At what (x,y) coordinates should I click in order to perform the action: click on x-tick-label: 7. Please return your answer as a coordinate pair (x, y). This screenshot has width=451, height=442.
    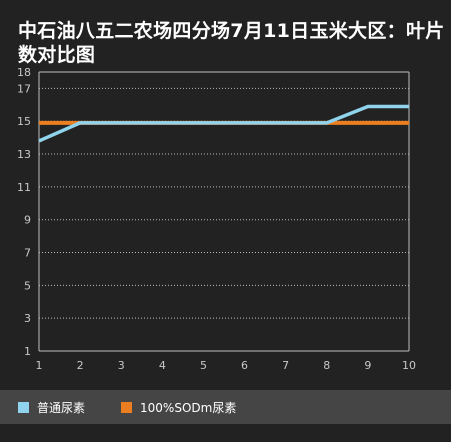
    Looking at the image, I should click on (285, 365).